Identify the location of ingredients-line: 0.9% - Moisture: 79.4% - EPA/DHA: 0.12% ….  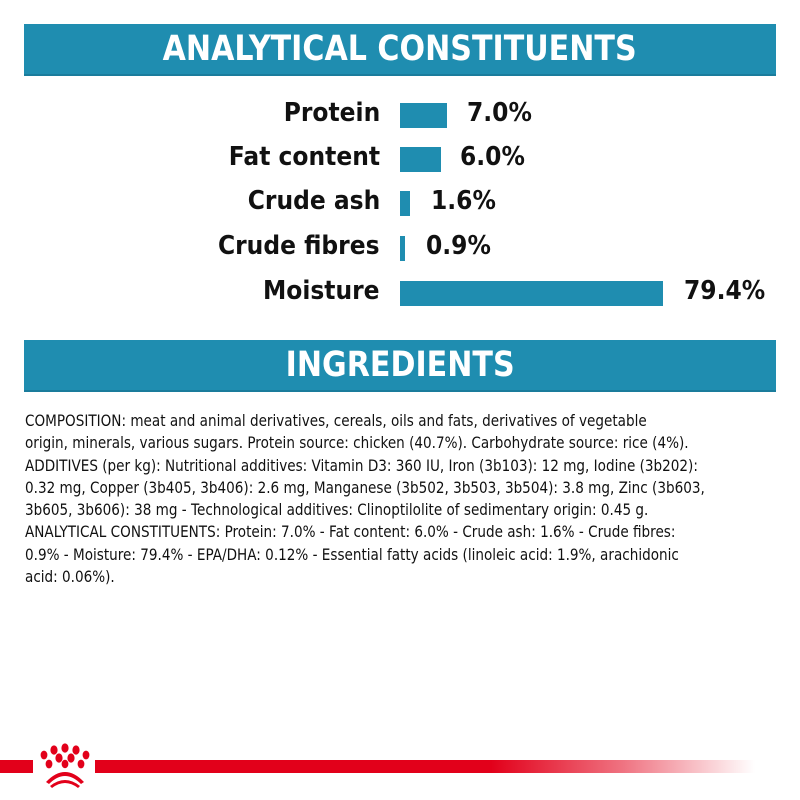
(352, 554).